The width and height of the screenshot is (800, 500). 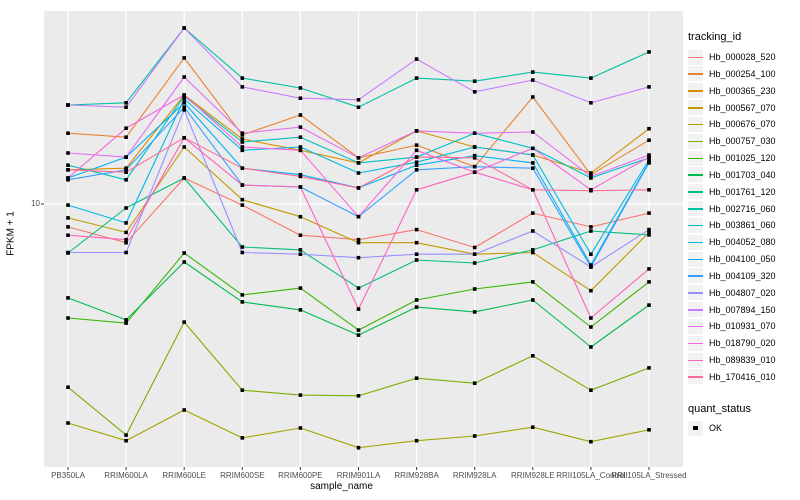 I want to click on legend-item-label: Hb_000365_230, so click(x=742, y=90).